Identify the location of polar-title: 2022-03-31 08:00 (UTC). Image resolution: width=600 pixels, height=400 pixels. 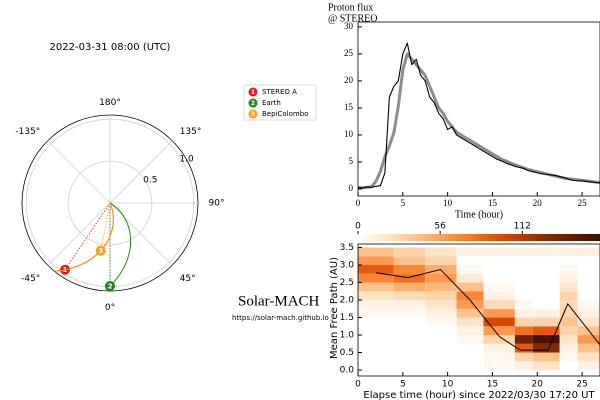
(110, 47).